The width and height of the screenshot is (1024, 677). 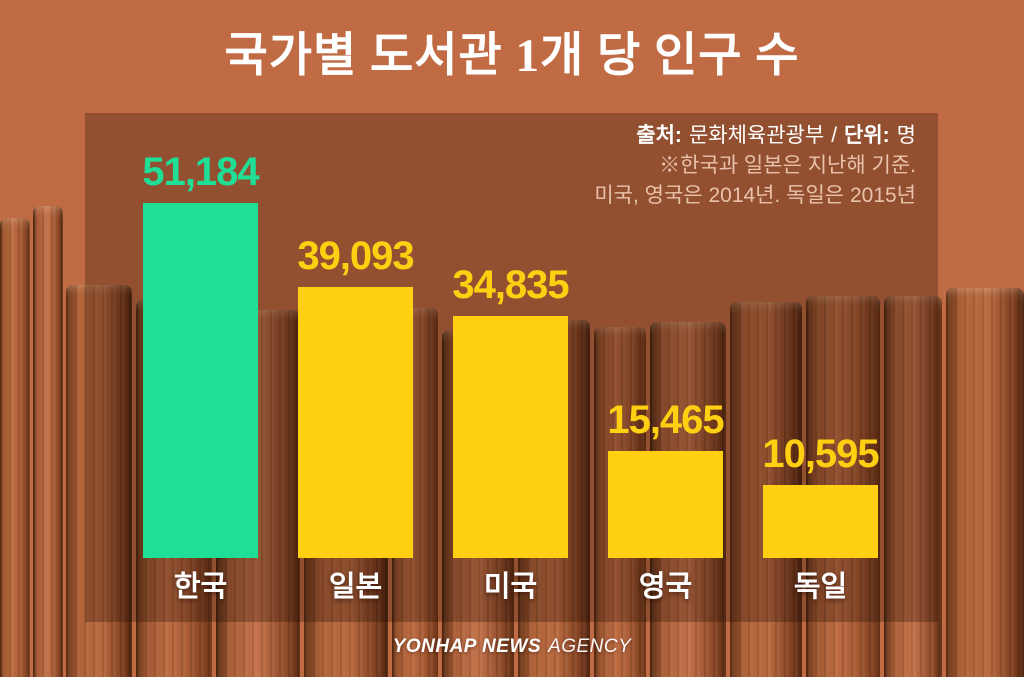 I want to click on bar-value-1: 51,184, so click(x=200, y=172).